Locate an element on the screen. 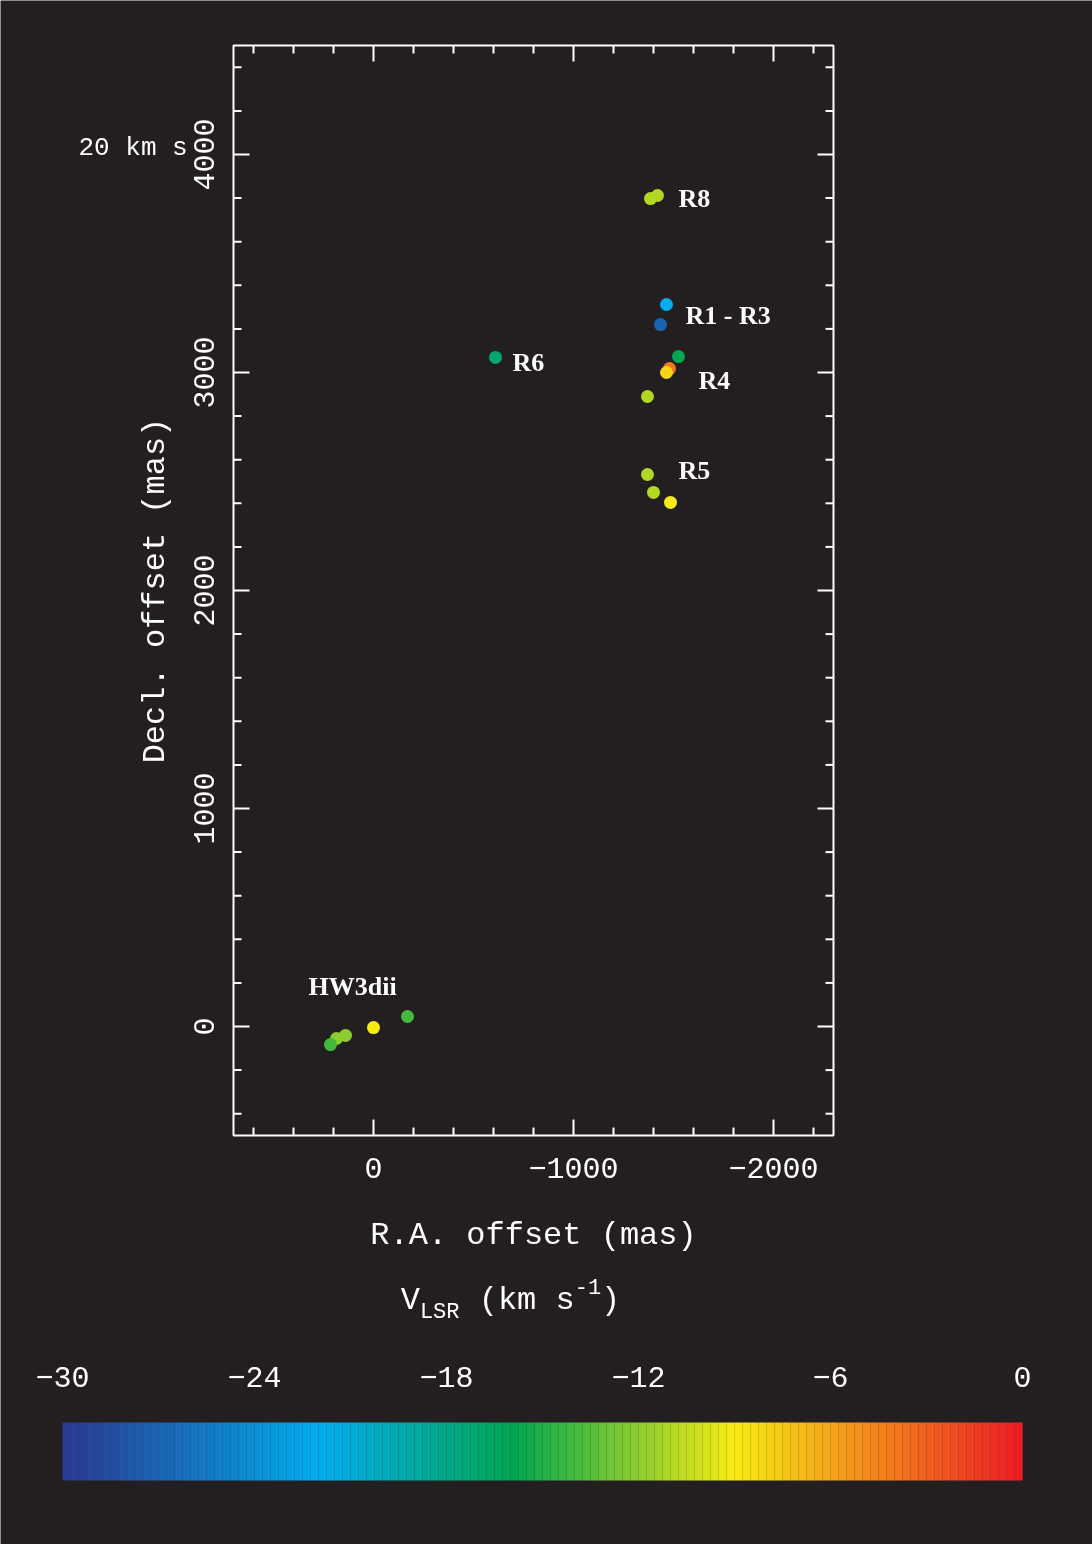 This screenshot has width=1092, height=1544. y-tick-label: 3000 is located at coordinates (205, 372).